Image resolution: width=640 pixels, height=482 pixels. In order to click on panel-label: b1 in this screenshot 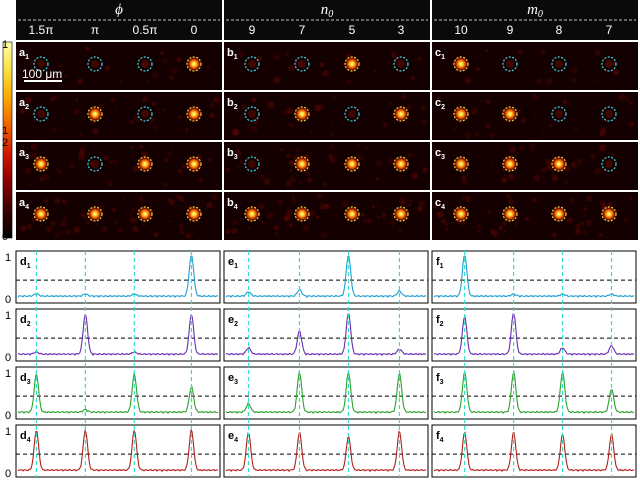, I will do `click(232, 54)`.